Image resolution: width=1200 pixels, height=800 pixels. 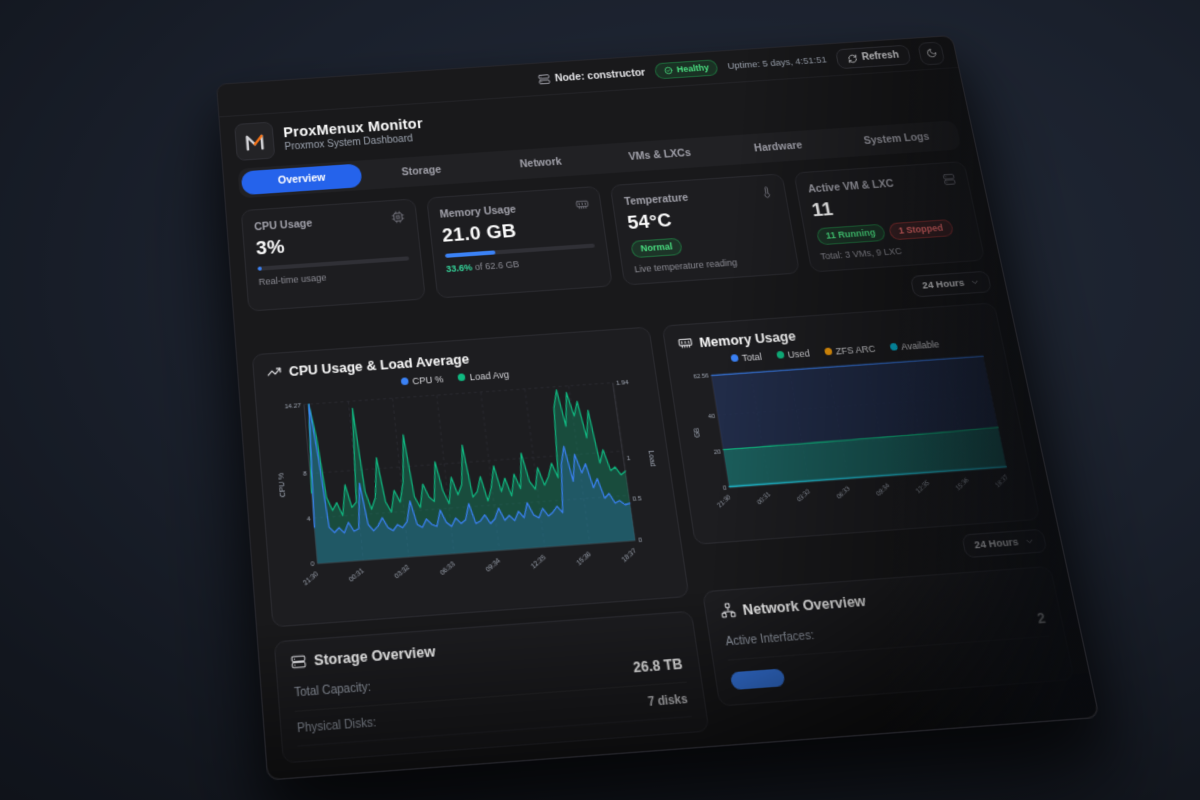 I want to click on interface-badge, so click(x=757, y=679).